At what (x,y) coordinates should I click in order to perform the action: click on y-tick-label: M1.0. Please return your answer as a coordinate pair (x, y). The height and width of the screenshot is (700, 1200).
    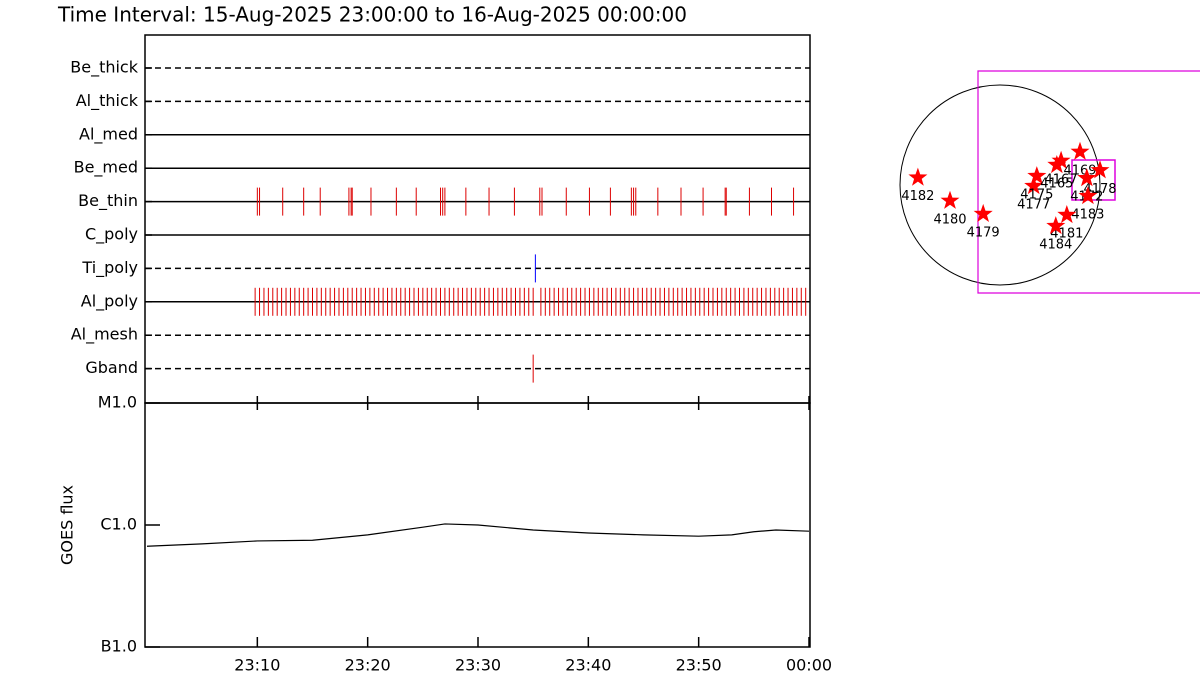
    Looking at the image, I should click on (117, 402).